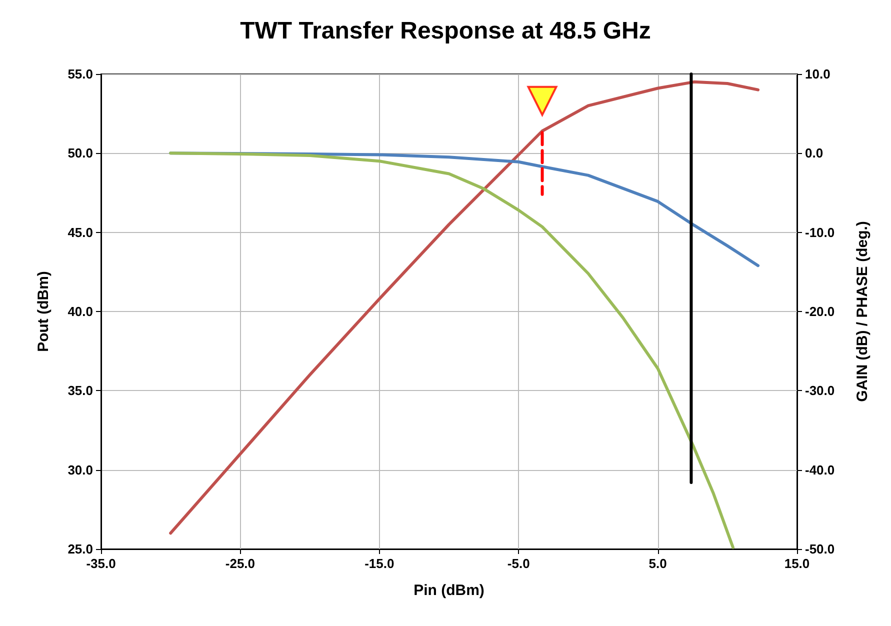 Image resolution: width=891 pixels, height=626 pixels. Describe the element at coordinates (862, 311) in the screenshot. I see `y2-axis-title: GAIN (dB) / PHASE (deg.)` at that location.